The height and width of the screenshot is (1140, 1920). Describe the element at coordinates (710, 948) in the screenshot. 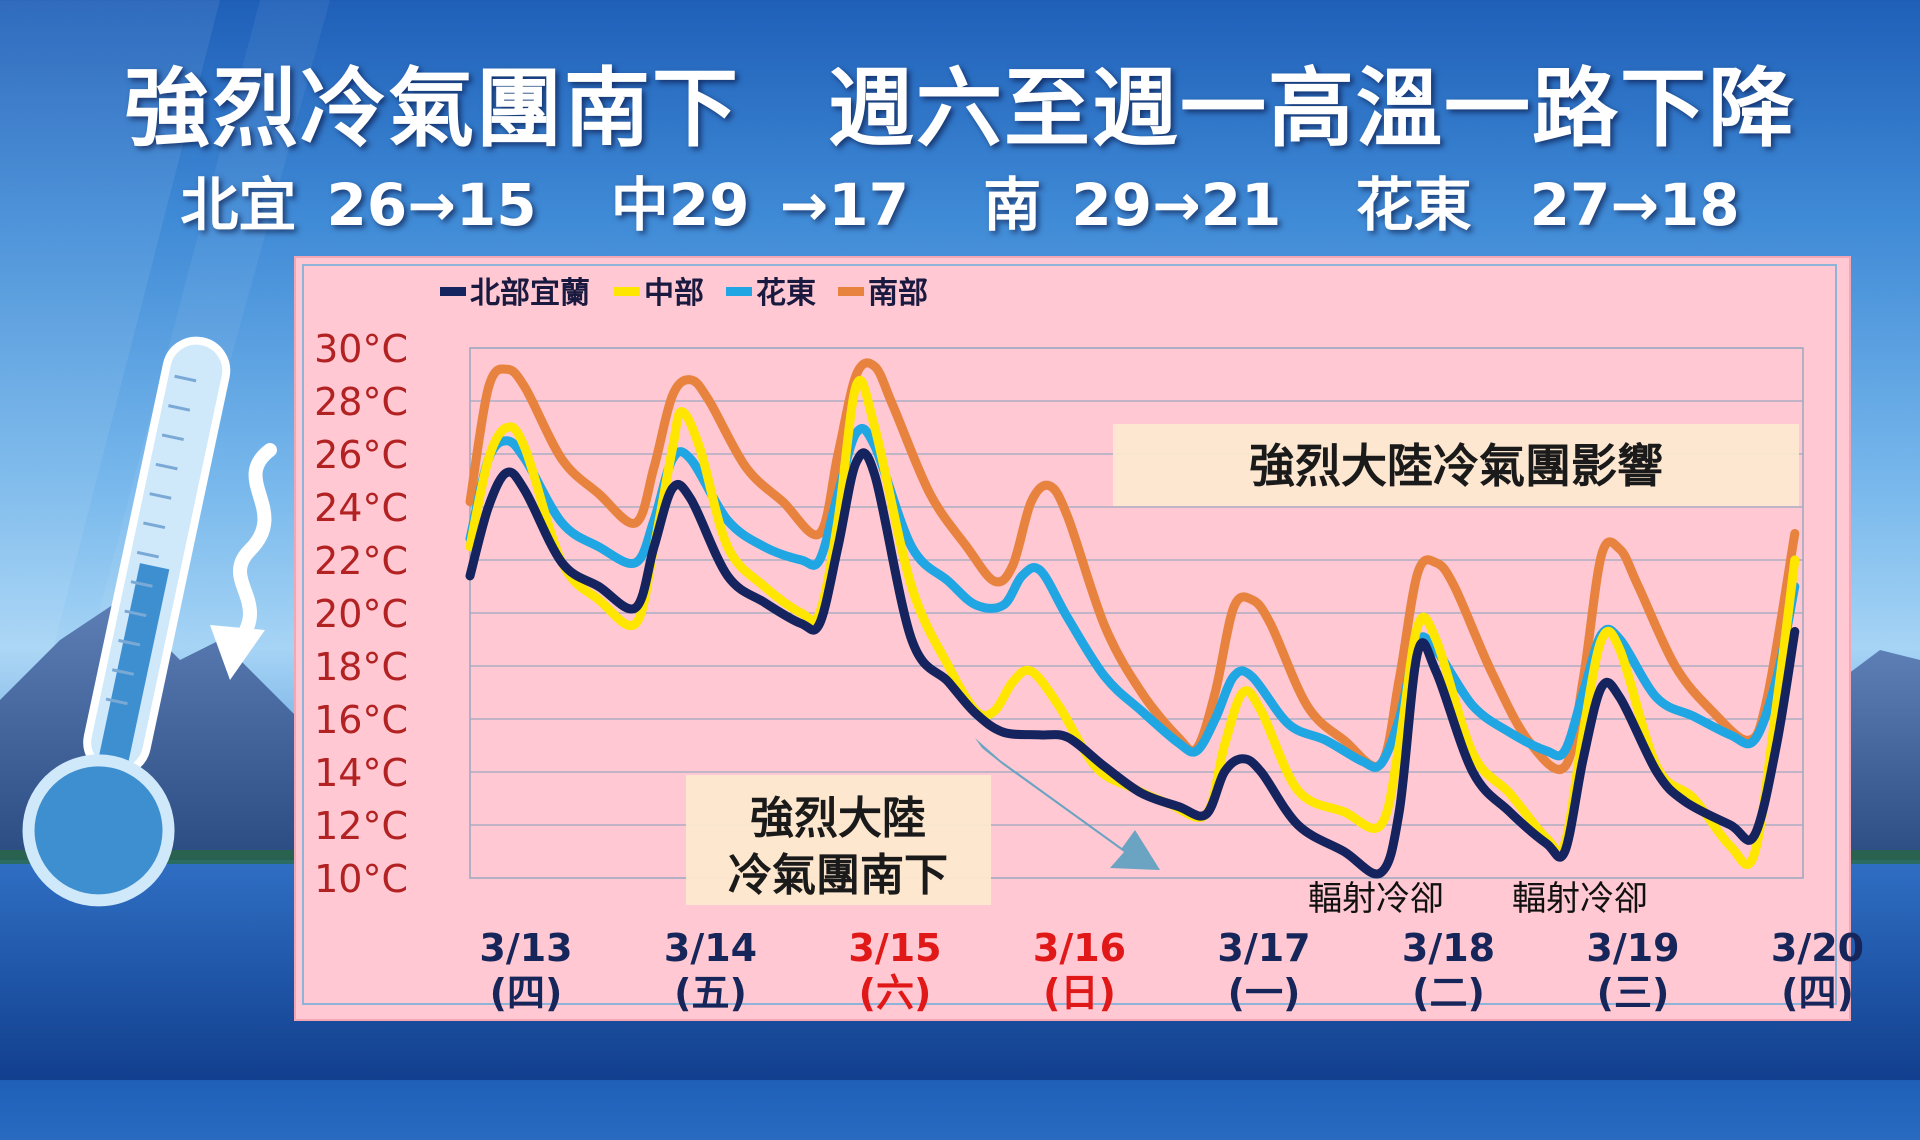

I see `x-date-label: 3/14` at that location.